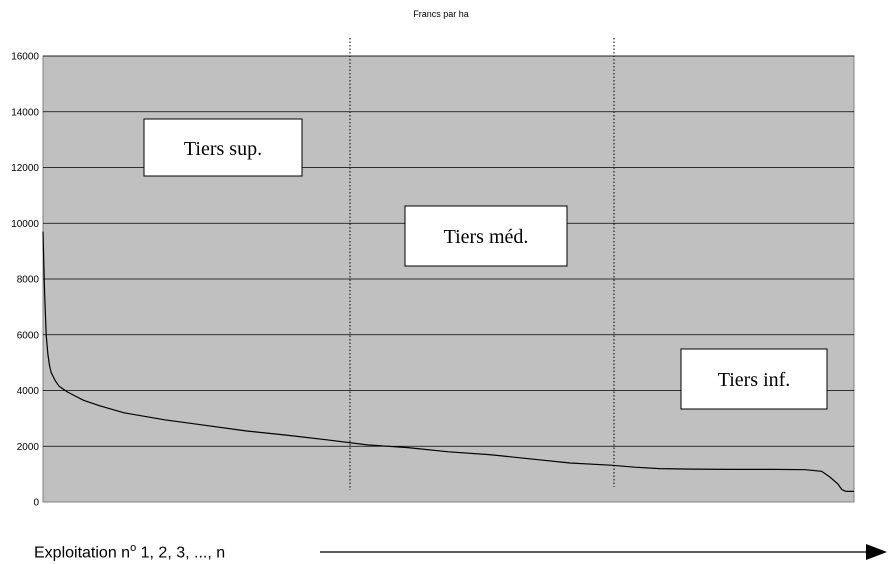  I want to click on annotation-label: Tiers méd., so click(486, 237).